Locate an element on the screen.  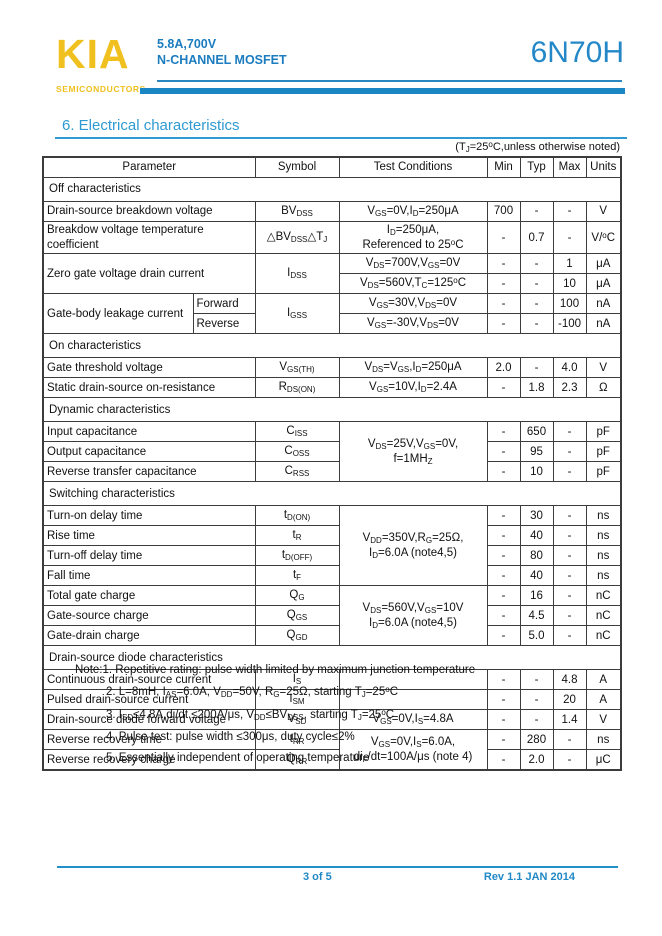
table-cell: IGSS is located at coordinates (297, 314).